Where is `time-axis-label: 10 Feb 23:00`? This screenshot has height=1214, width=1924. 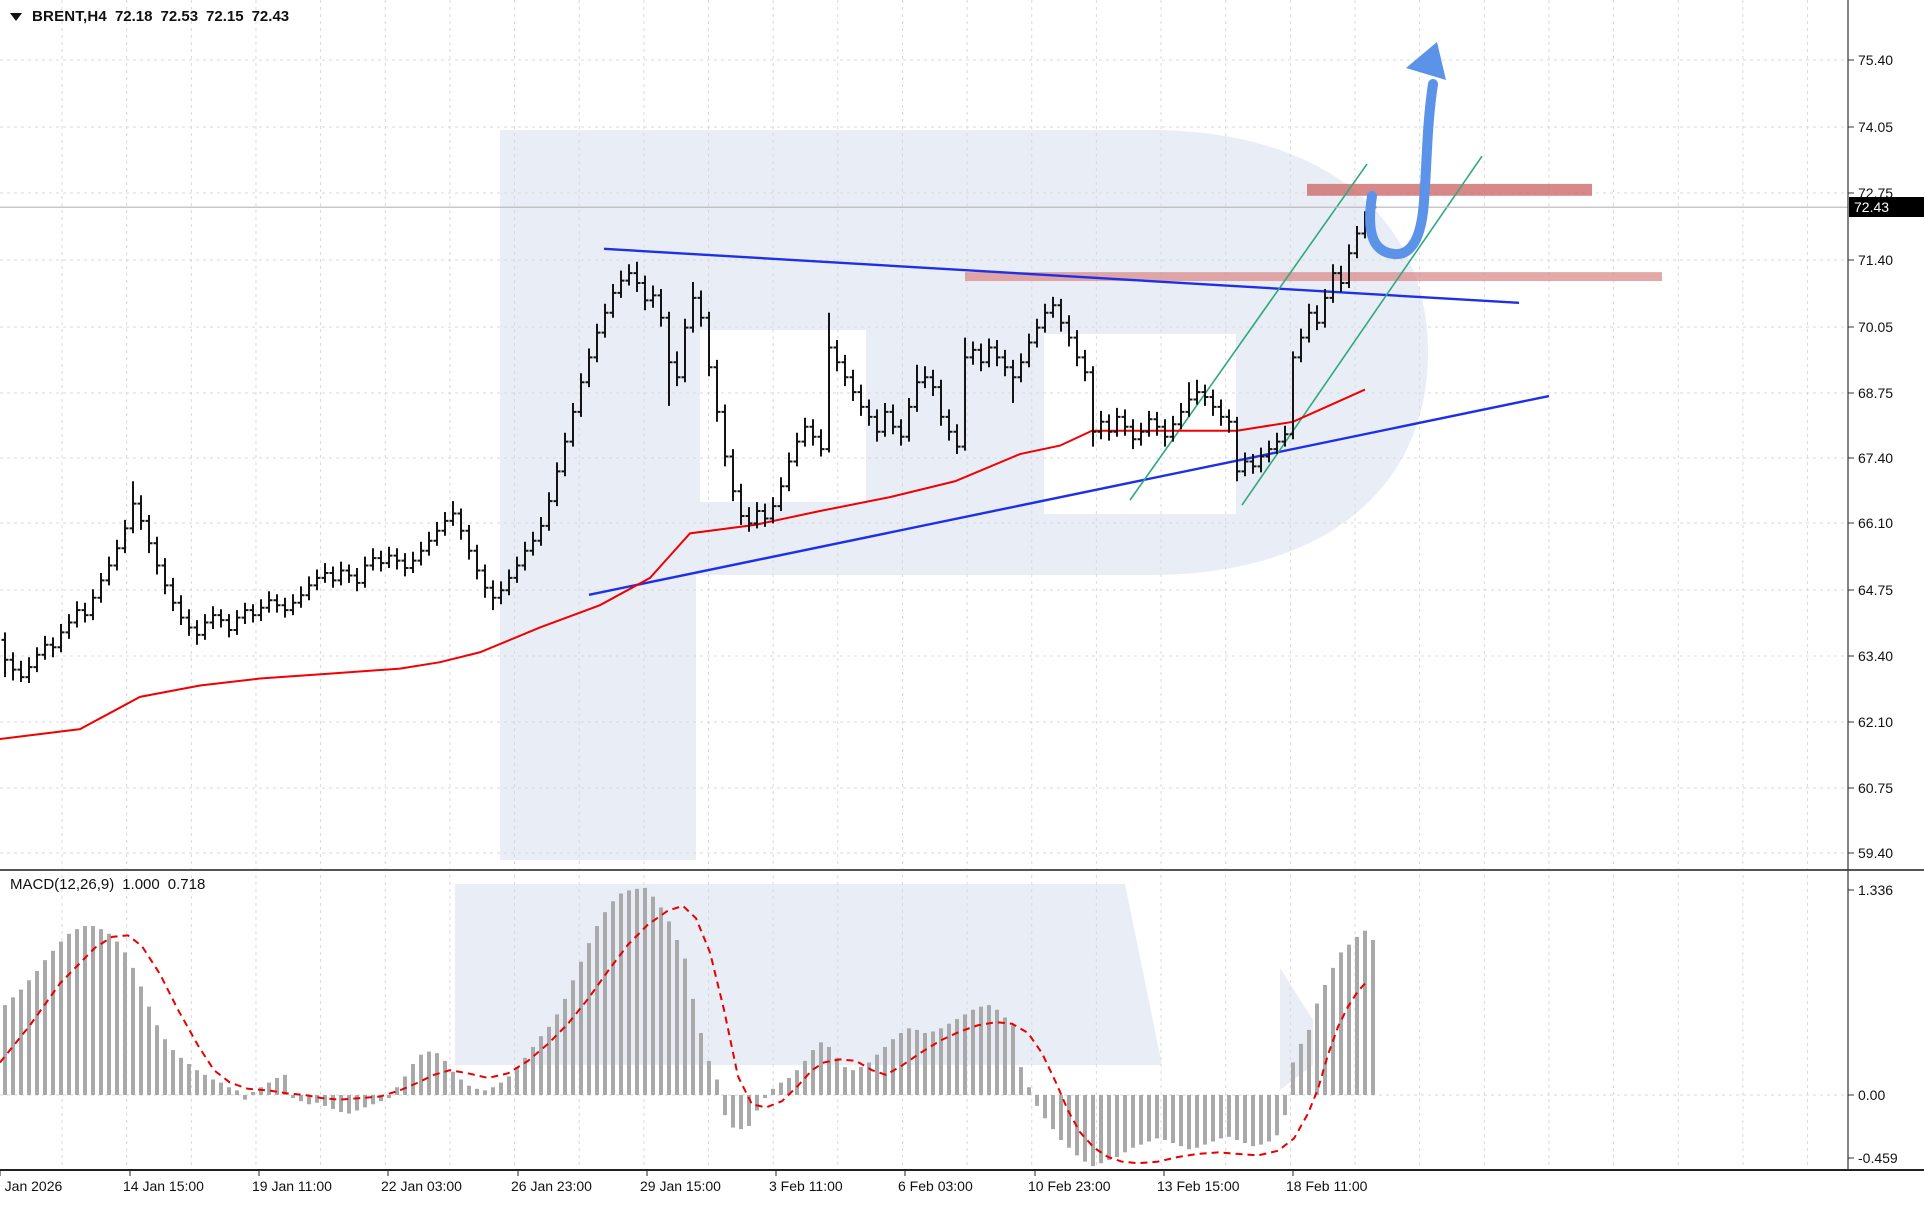 time-axis-label: 10 Feb 23:00 is located at coordinates (1069, 1186).